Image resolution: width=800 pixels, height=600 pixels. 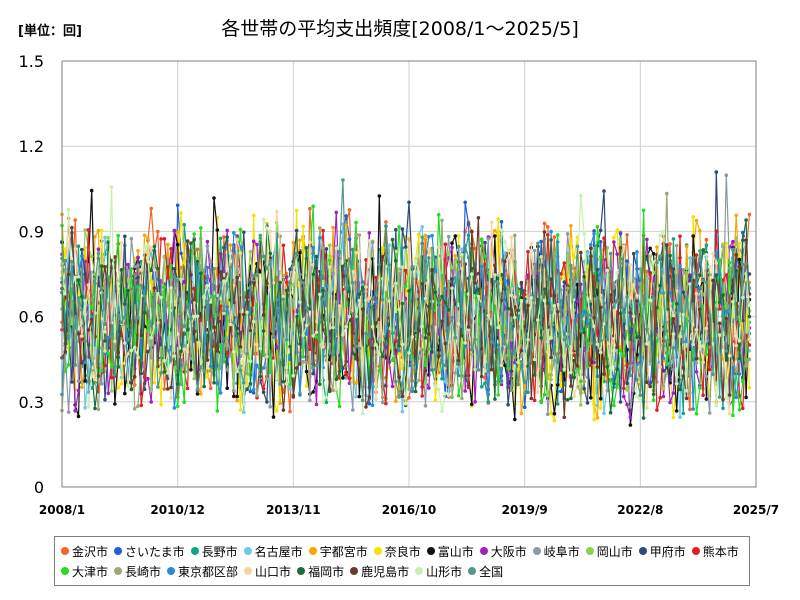 What do you see at coordinates (667, 551) in the screenshot?
I see `legend-label: 甲府市` at bounding box center [667, 551].